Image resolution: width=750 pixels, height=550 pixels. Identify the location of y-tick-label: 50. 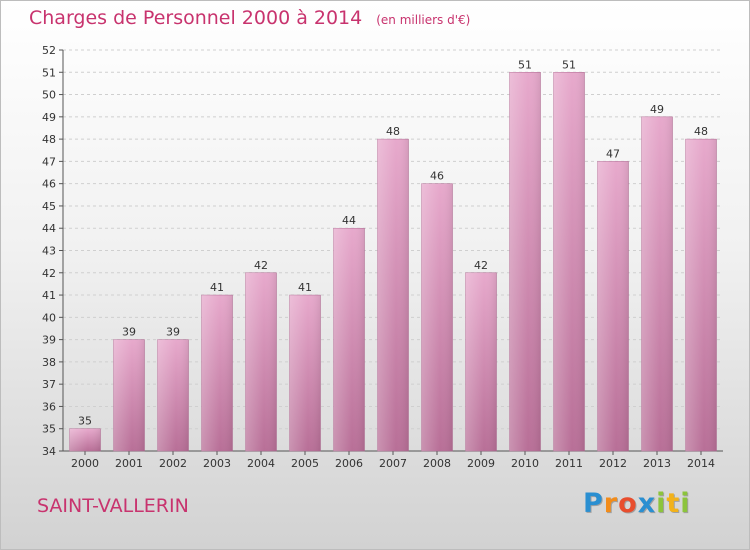
(49, 95).